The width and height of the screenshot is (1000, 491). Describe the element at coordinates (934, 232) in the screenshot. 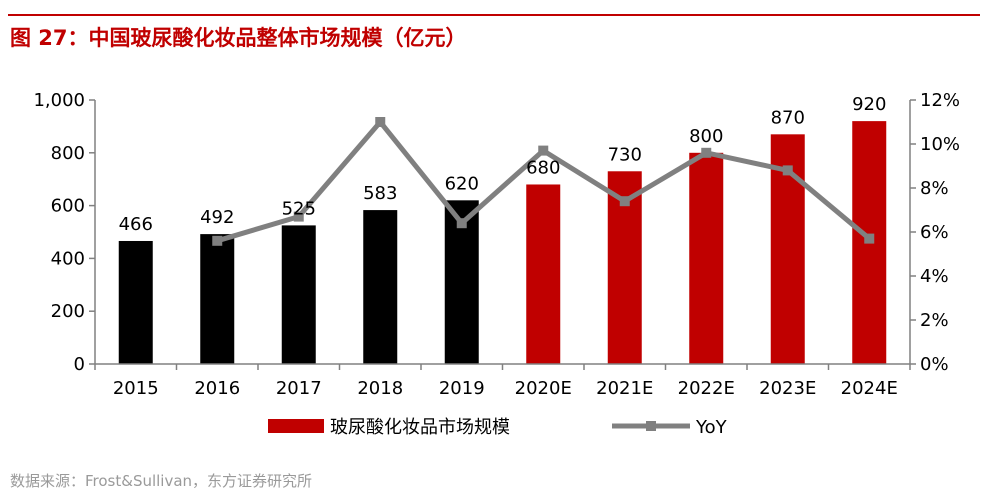

I see `y-right-tick-label: 6%` at that location.